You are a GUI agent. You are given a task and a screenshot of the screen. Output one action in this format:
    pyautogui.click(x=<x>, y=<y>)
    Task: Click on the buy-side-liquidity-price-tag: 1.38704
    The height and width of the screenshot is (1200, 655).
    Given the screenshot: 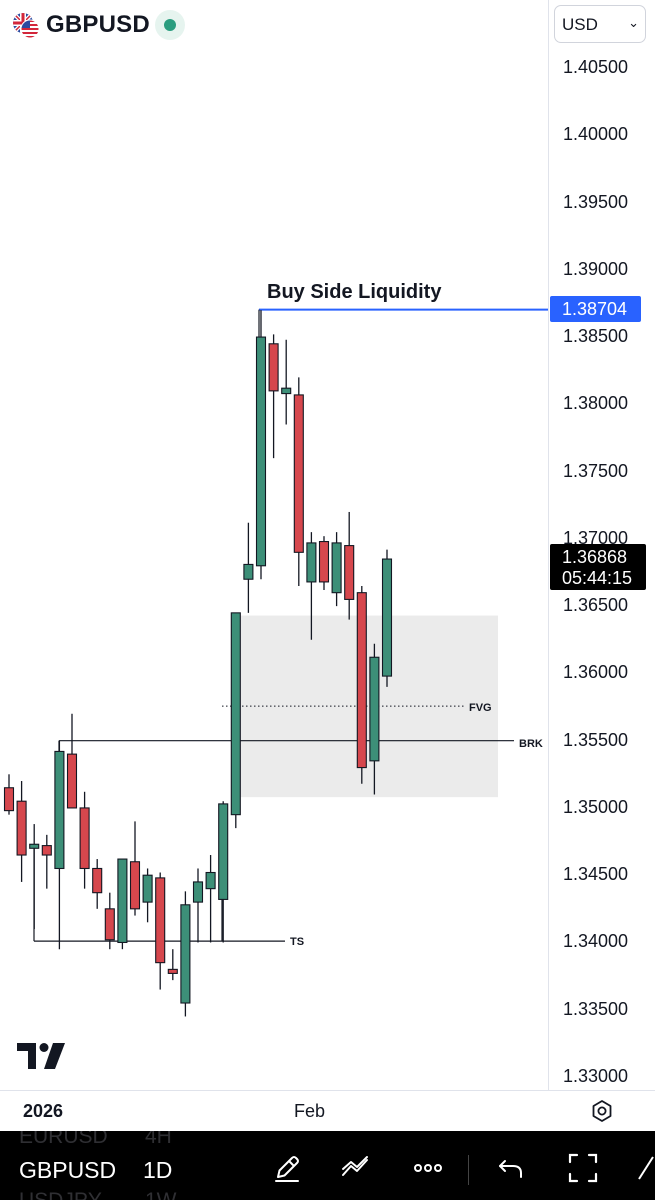 What is the action you would take?
    pyautogui.click(x=595, y=309)
    